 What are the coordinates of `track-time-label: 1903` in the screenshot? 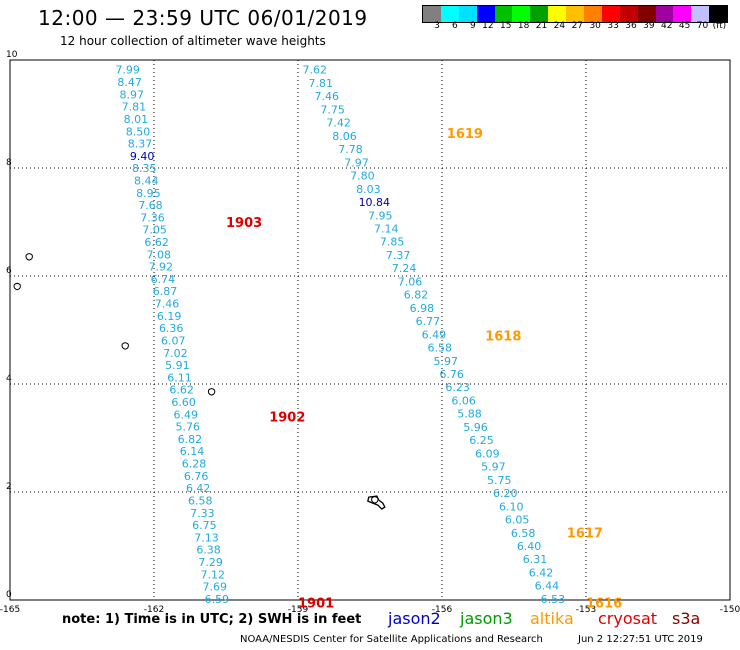 It's located at (244, 223).